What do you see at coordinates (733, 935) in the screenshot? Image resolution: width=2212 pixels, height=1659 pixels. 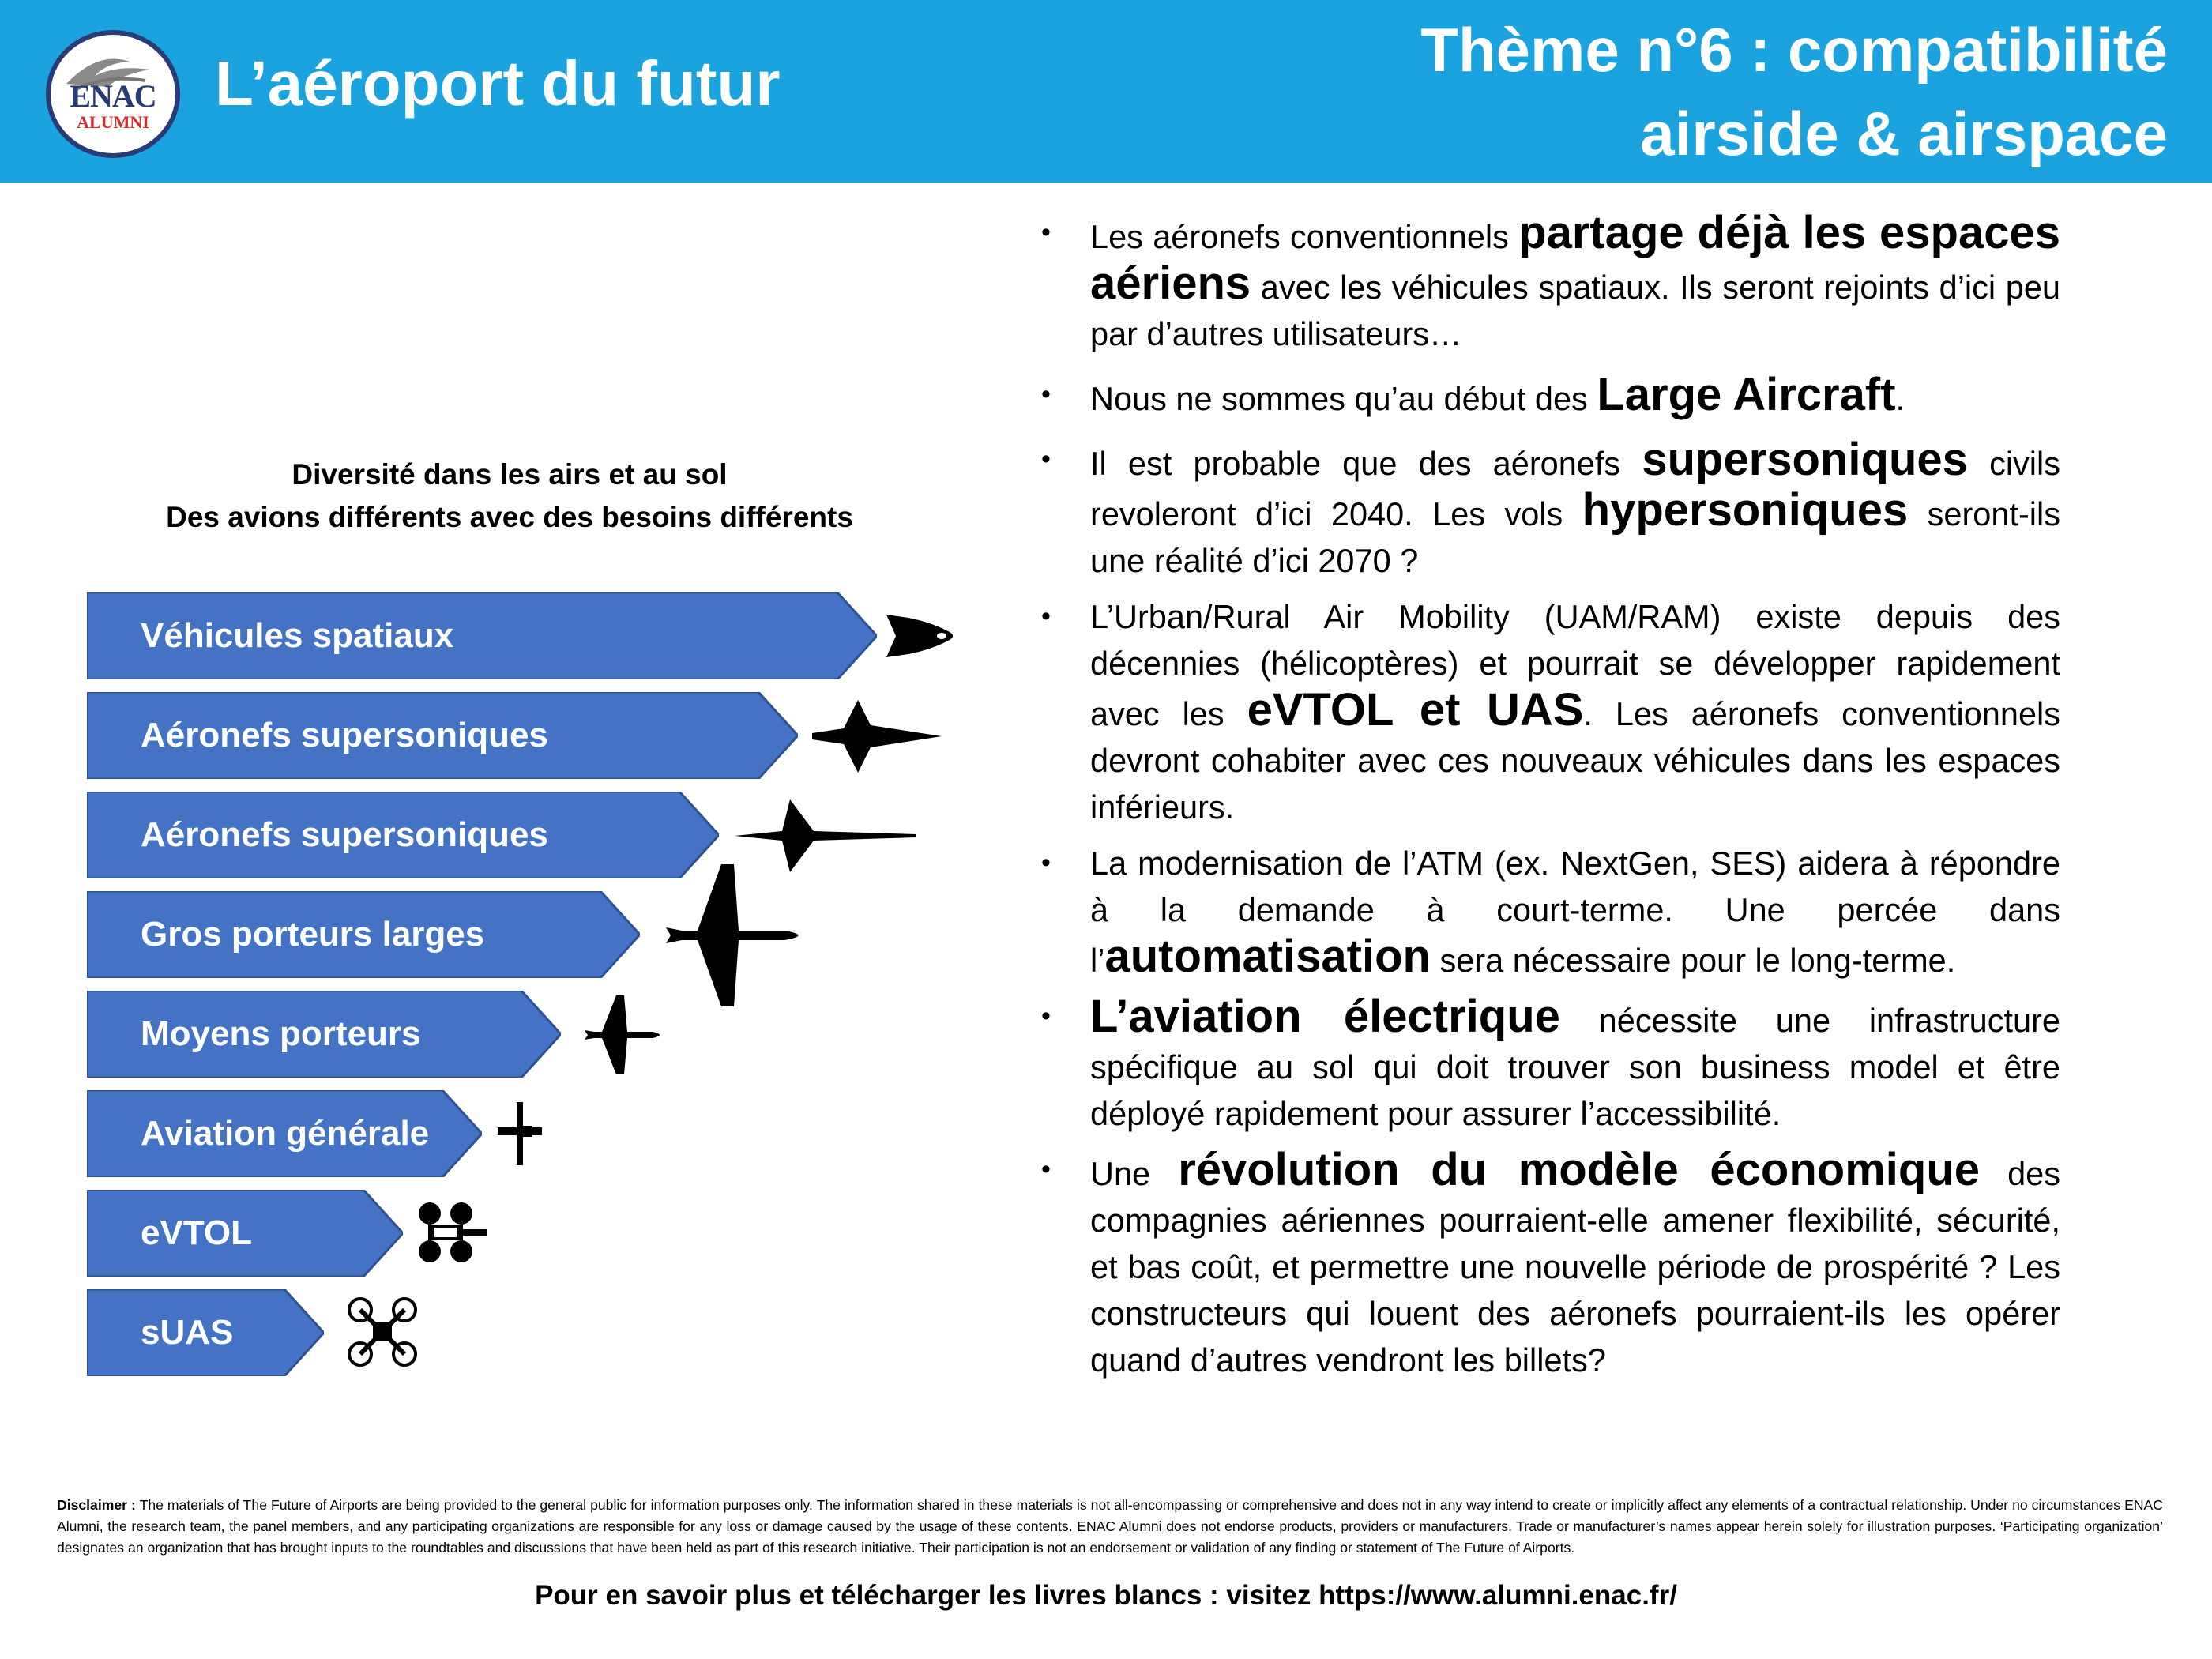 I see `widebody-airliner-icon` at bounding box center [733, 935].